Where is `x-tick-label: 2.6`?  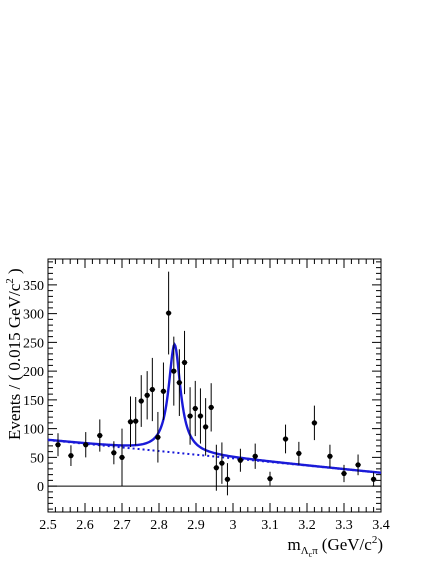
x-tick-label: 2.6 is located at coordinates (85, 525).